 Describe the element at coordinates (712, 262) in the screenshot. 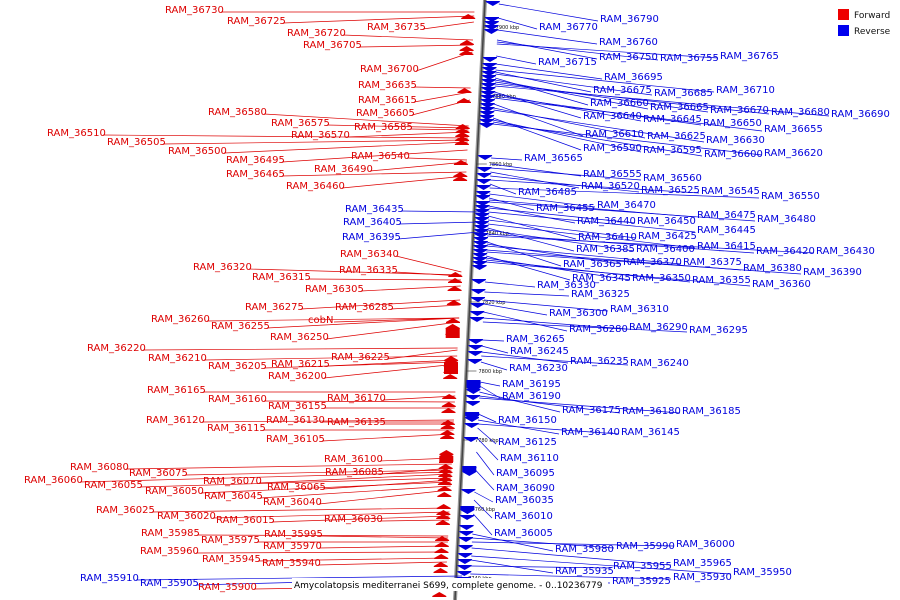

I see `gene-label-ram-36375: RAM_36375` at that location.